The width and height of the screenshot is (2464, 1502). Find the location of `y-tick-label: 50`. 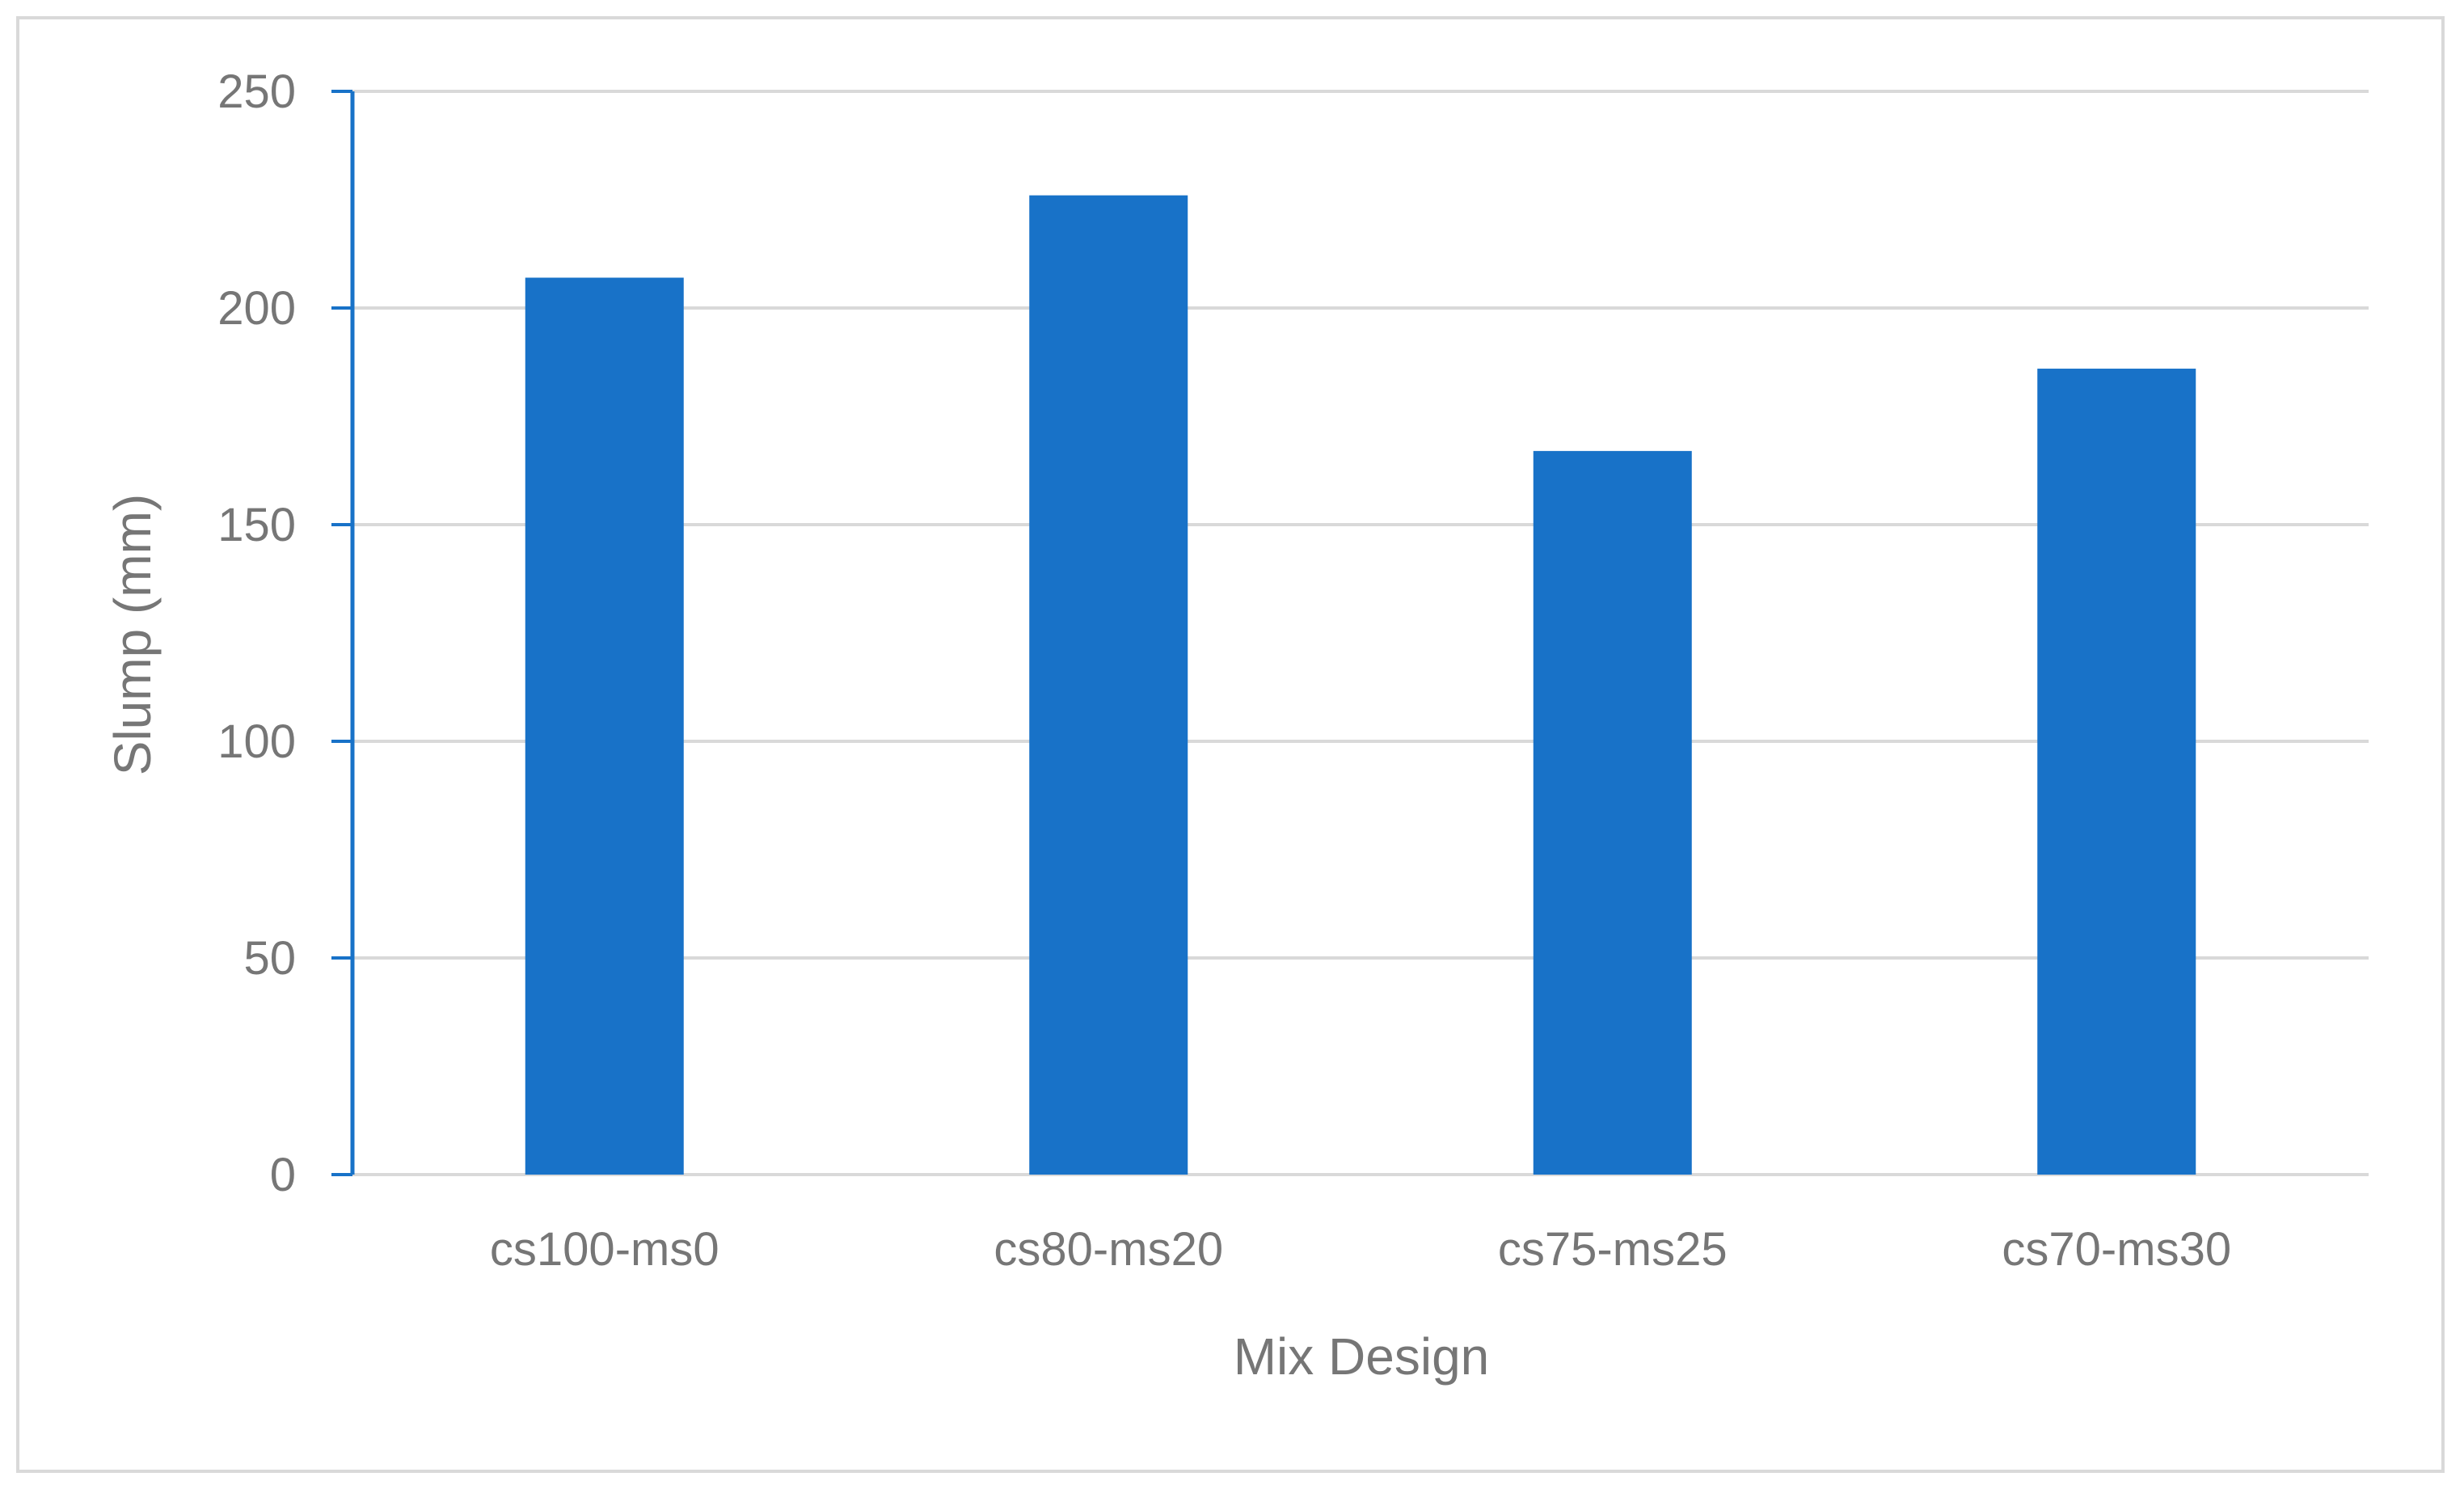

y-tick-label: 50 is located at coordinates (270, 958).